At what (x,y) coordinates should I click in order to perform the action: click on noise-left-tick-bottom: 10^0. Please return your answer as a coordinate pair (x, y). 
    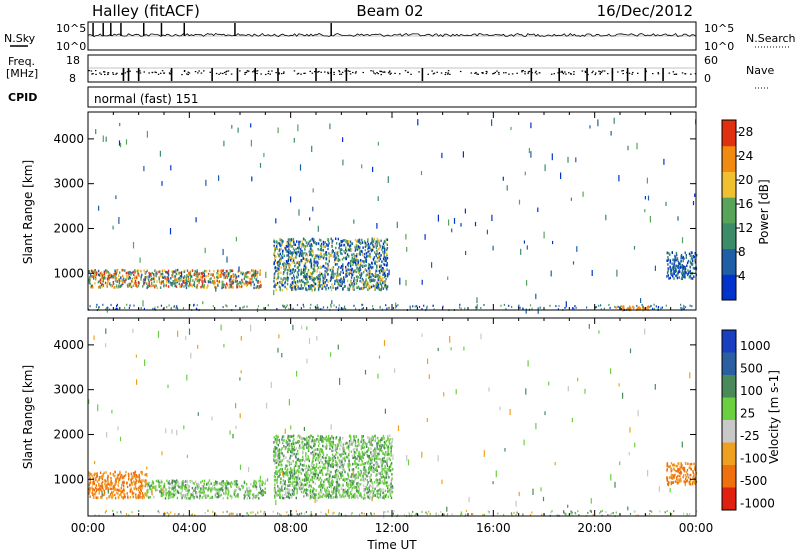
    Looking at the image, I should click on (71, 46).